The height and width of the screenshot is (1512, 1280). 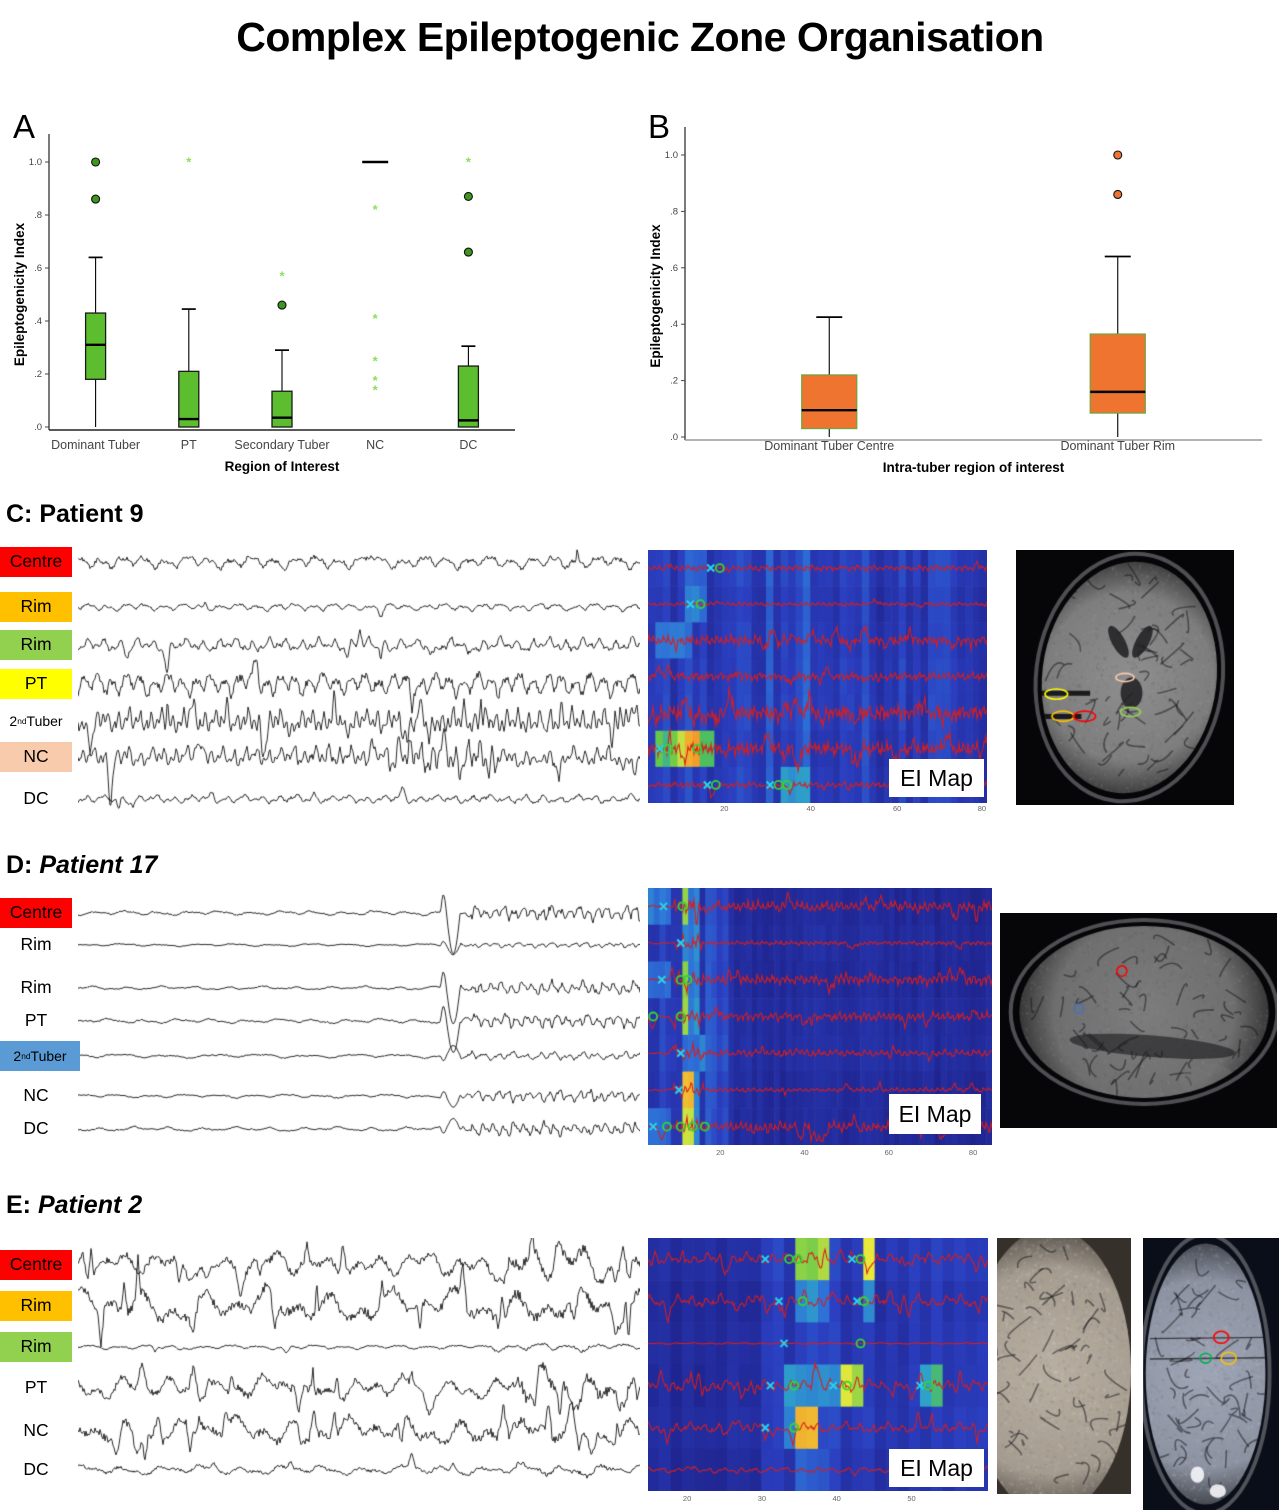 What do you see at coordinates (1211, 1374) in the screenshot?
I see `patient2-mri-coronal-t1` at bounding box center [1211, 1374].